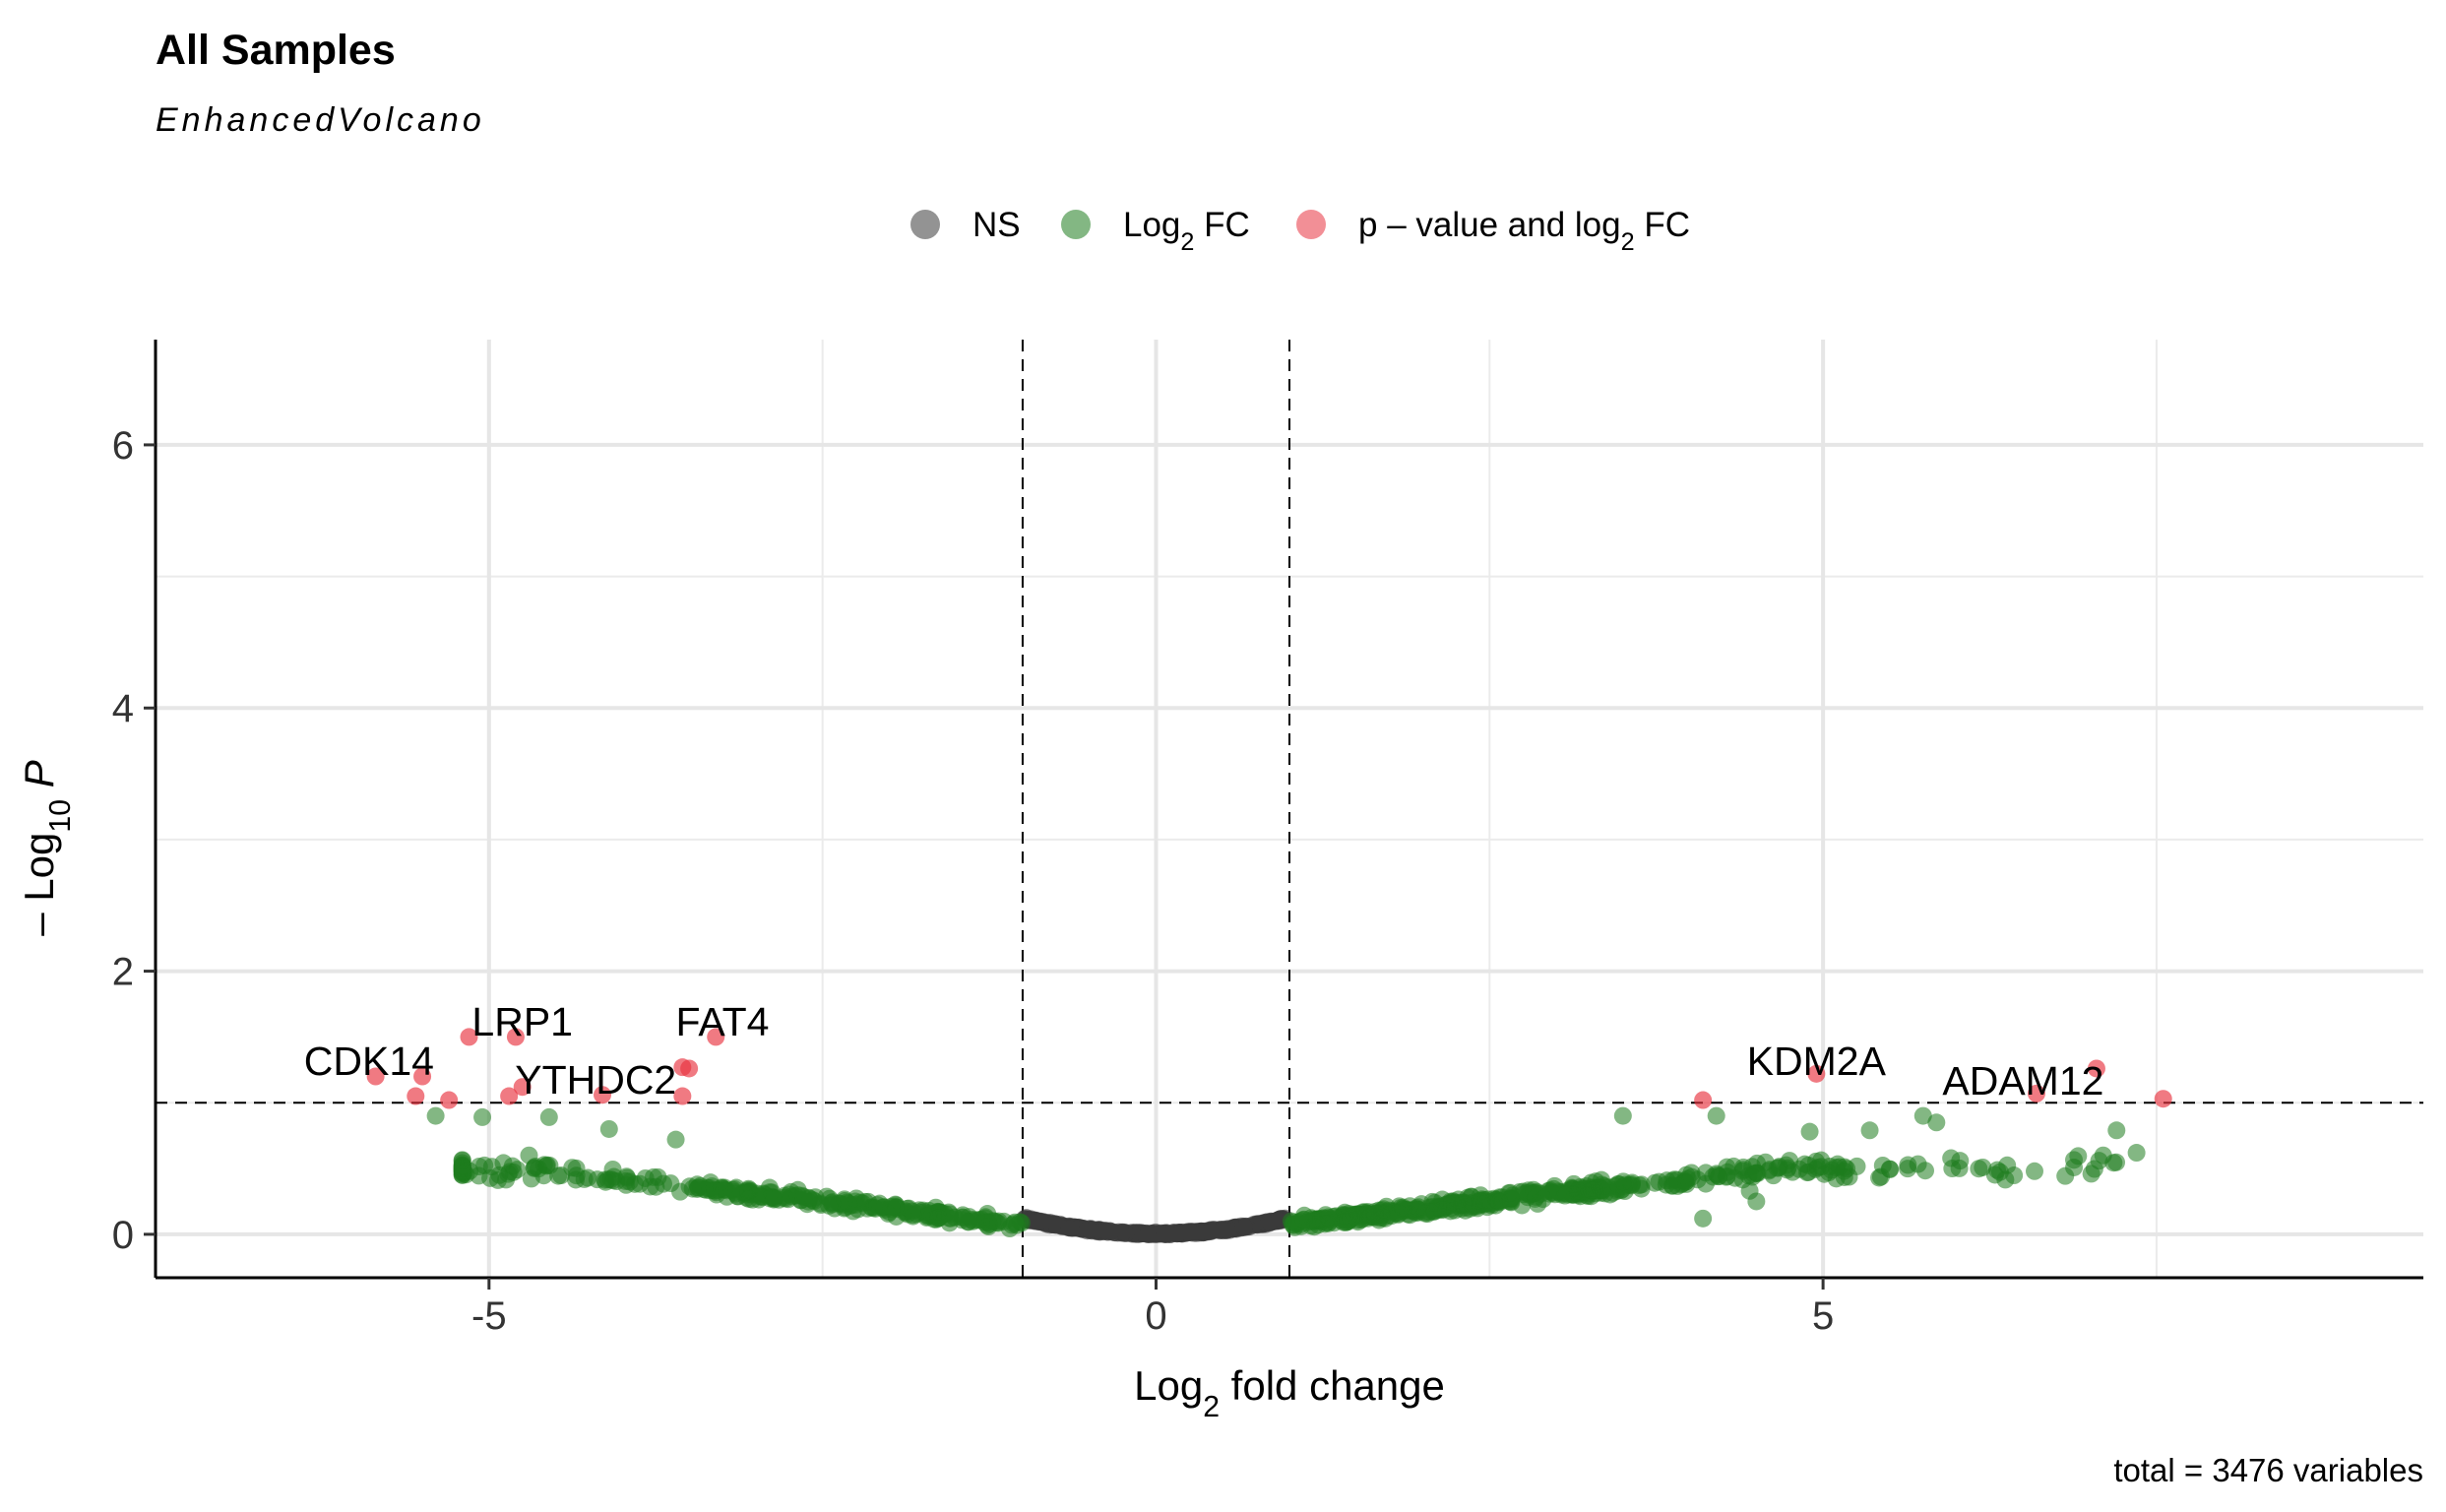 This screenshot has width=2446, height=1512. Describe the element at coordinates (2268, 1470) in the screenshot. I see `caption-total-variables: total = 3476 variables` at that location.